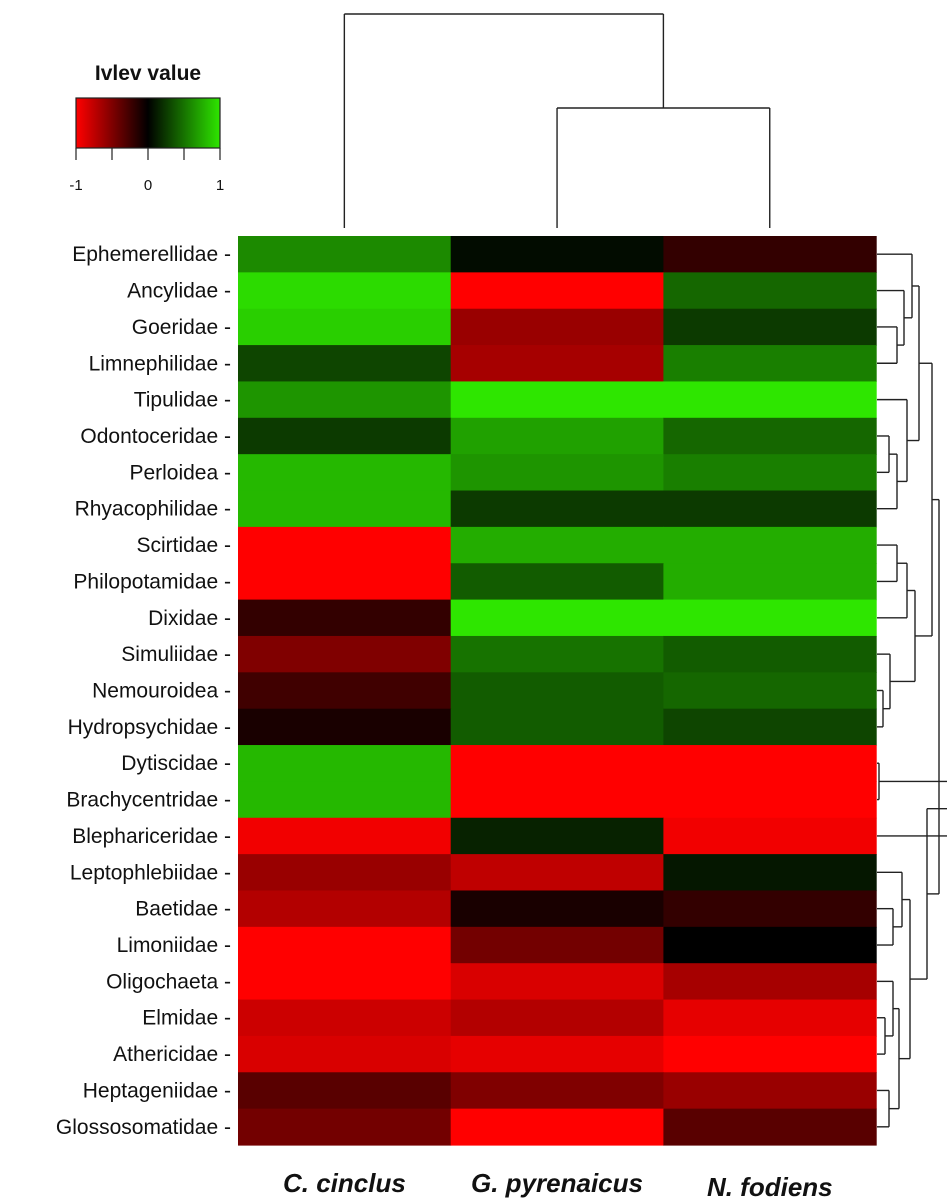 This screenshot has width=947, height=1199. Describe the element at coordinates (183, 909) in the screenshot. I see `row-label: Baetidae -` at that location.